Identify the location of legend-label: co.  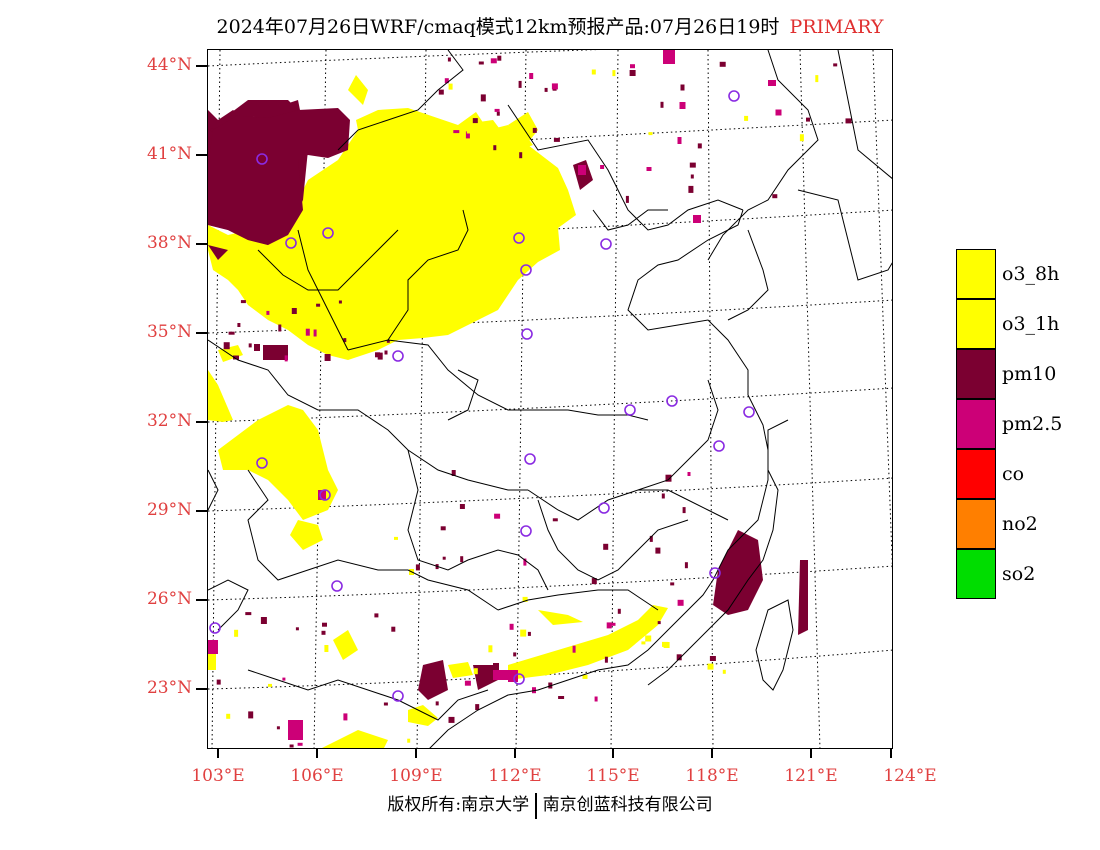
(1013, 474).